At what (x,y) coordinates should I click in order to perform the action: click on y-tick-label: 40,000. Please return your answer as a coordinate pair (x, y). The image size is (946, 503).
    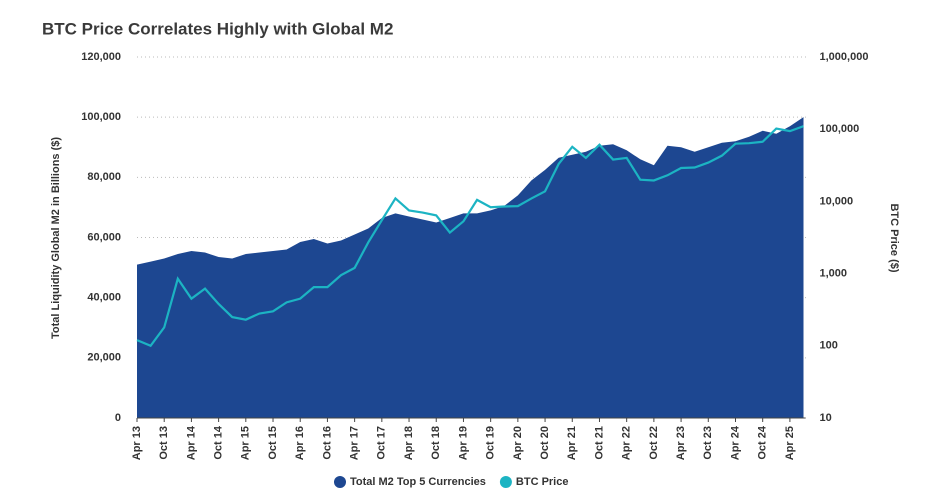
    Looking at the image, I should click on (104, 298).